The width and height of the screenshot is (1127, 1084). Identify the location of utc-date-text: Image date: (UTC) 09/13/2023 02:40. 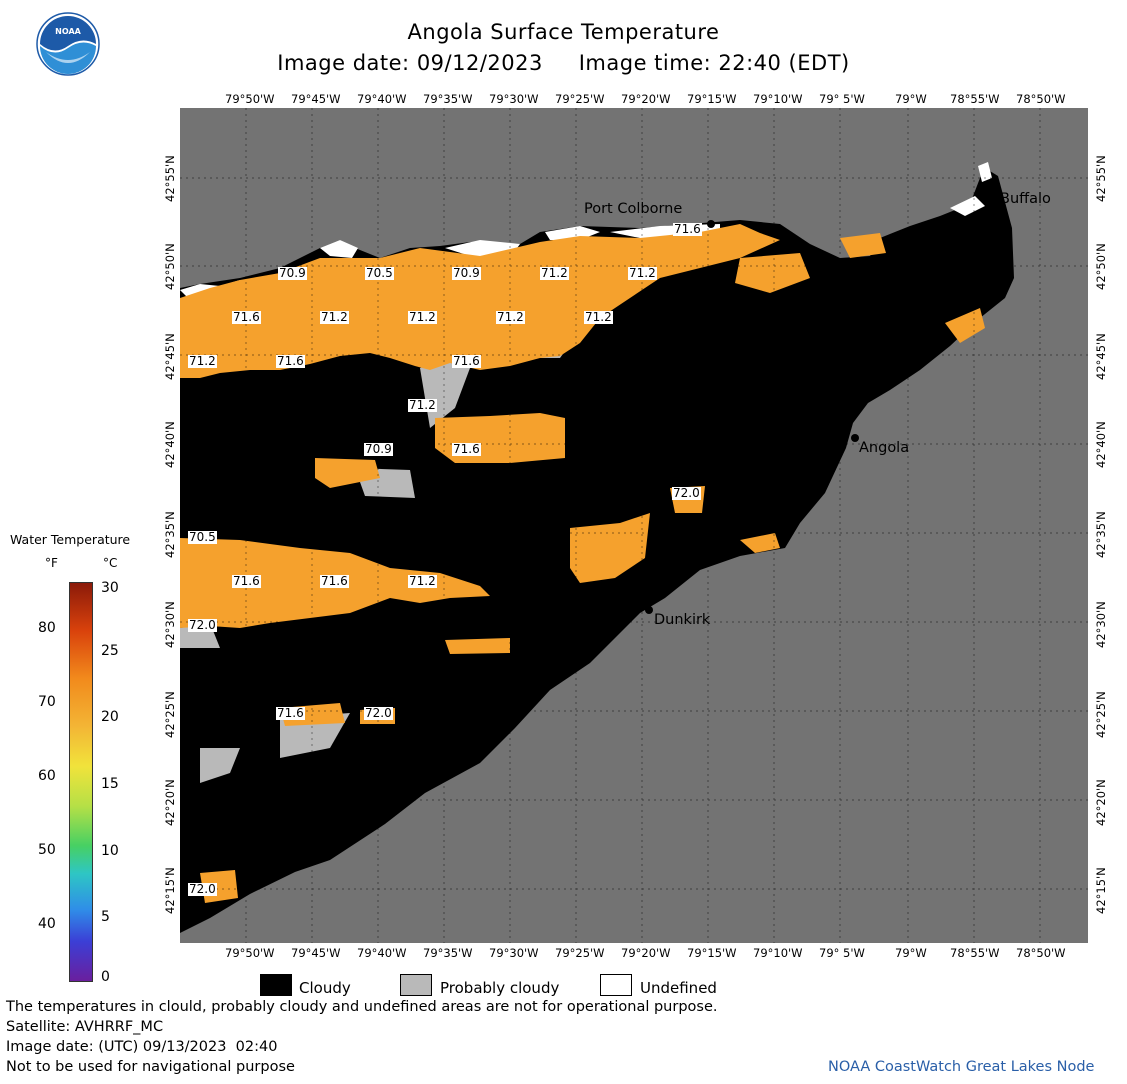
(142, 1047).